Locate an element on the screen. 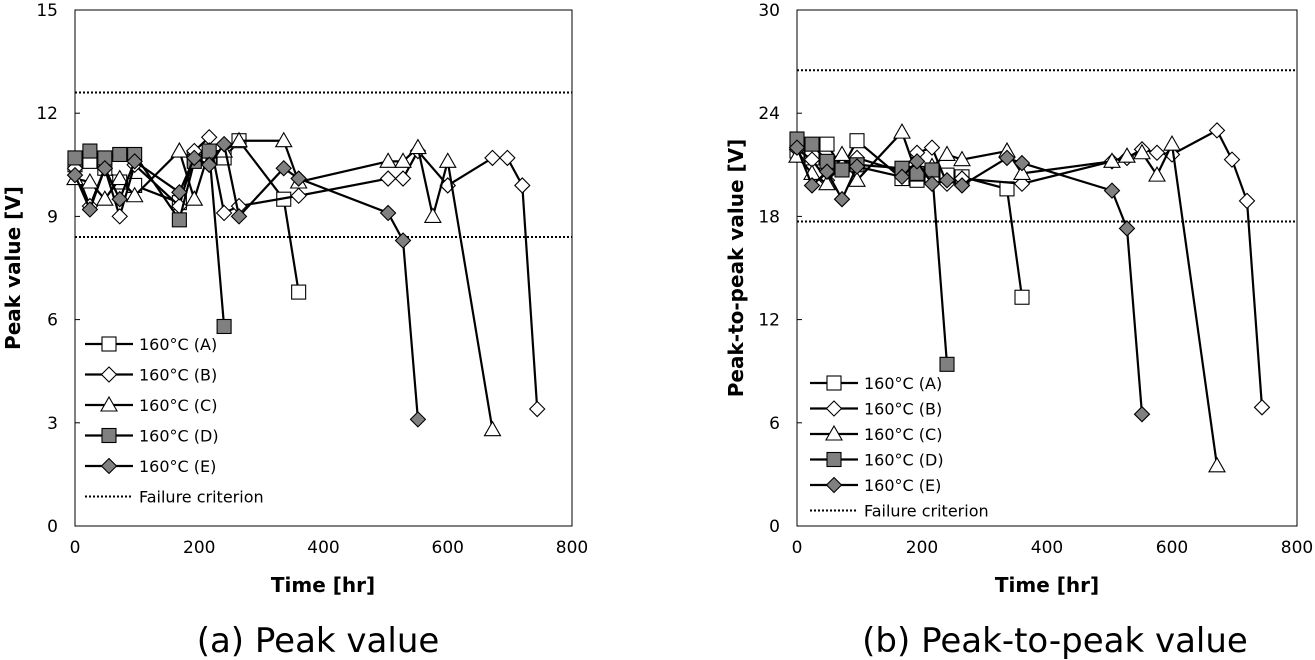 The height and width of the screenshot is (660, 1315). x-tick-label: 600 is located at coordinates (1172, 548).